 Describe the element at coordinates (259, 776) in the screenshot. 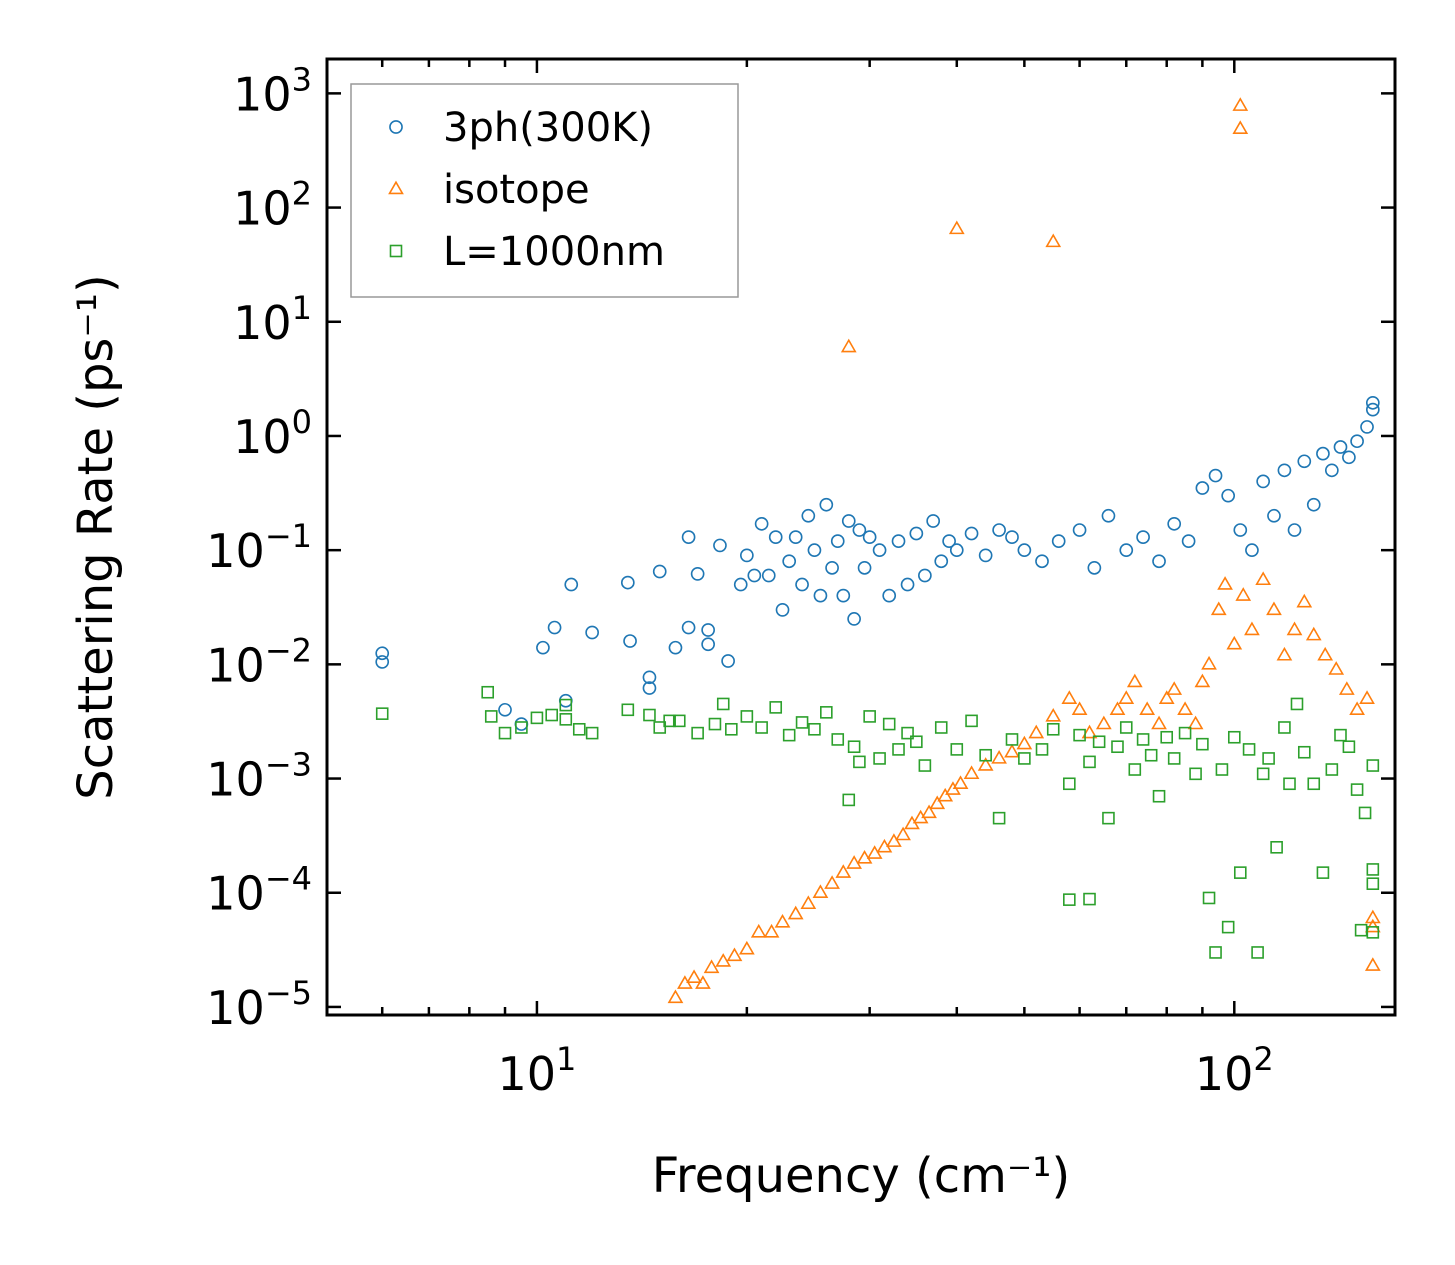

I see `y-tick-label: 10⁻³` at that location.